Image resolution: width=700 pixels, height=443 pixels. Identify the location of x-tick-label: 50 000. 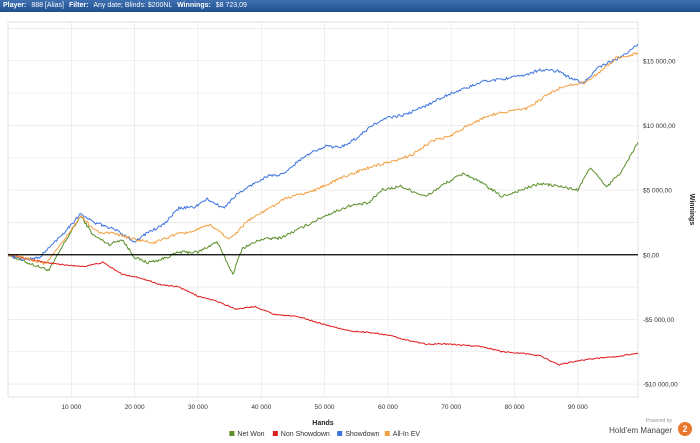
(325, 407).